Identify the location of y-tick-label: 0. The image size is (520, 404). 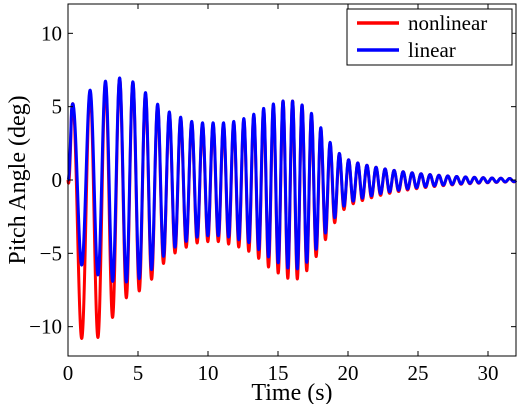
(57, 180).